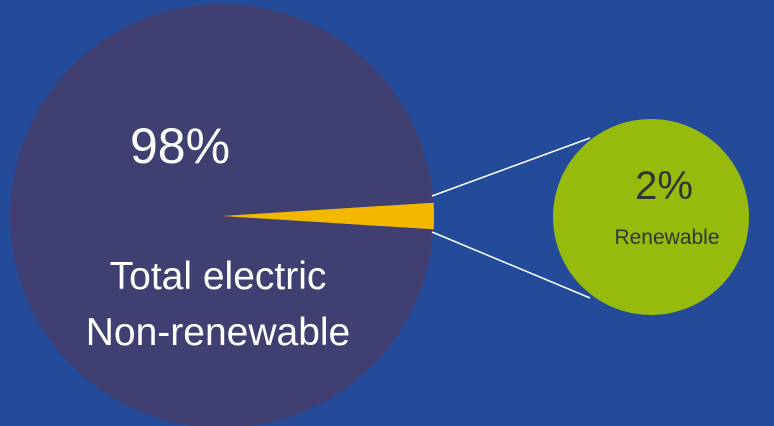 The width and height of the screenshot is (774, 426). I want to click on renewable-detail-circle, so click(651, 217).